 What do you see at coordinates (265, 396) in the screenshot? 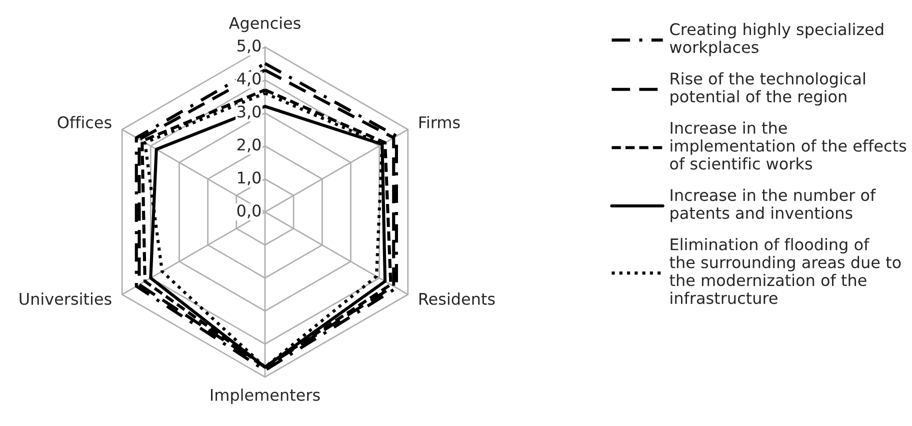
I see `spoke-label: Implementers` at bounding box center [265, 396].